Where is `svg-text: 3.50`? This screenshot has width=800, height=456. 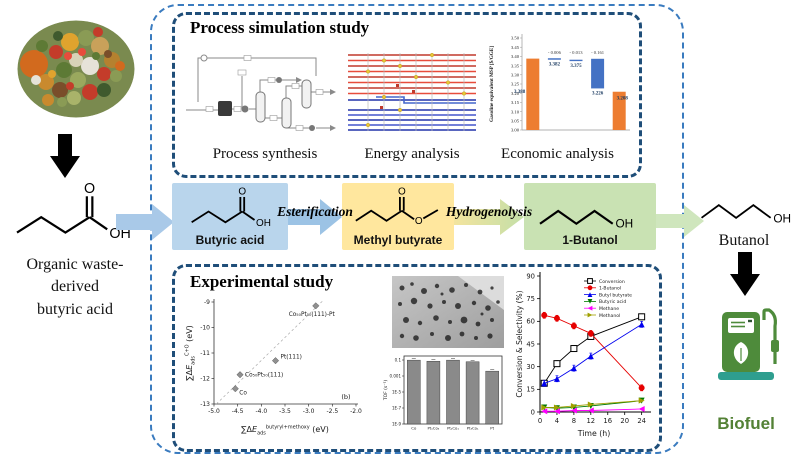
svg-text: 3.50 is located at coordinates (515, 38).